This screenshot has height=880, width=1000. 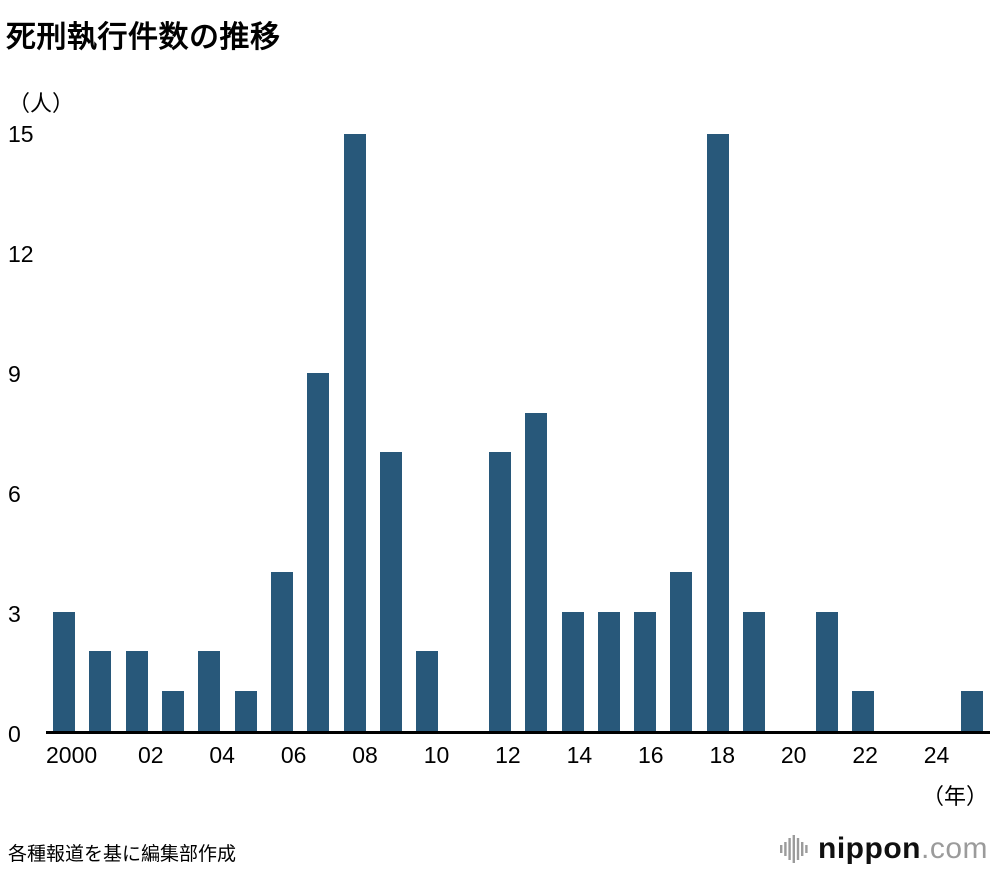 What do you see at coordinates (14, 374) in the screenshot?
I see `y-tick-9: 9` at bounding box center [14, 374].